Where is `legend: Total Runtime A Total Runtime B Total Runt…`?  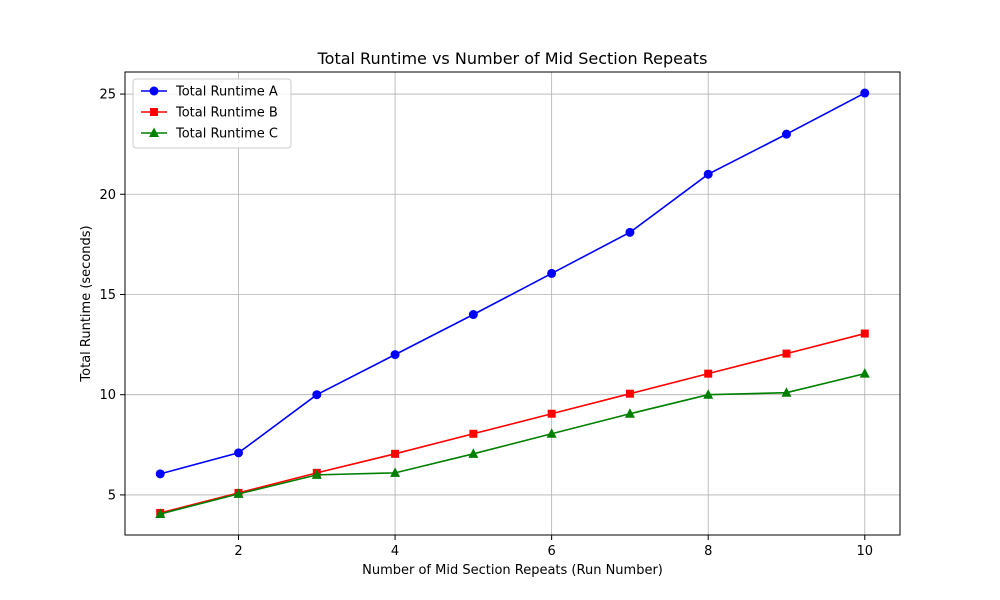 legend: Total Runtime A Total Runtime B Total Runt… is located at coordinates (212, 113).